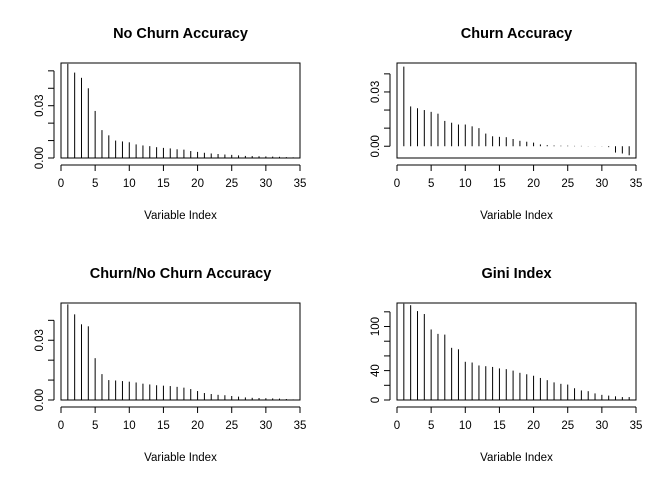 This screenshot has height=480, width=672. Describe the element at coordinates (180, 34) in the screenshot. I see `chart-title: No Churn Accuracy` at that location.